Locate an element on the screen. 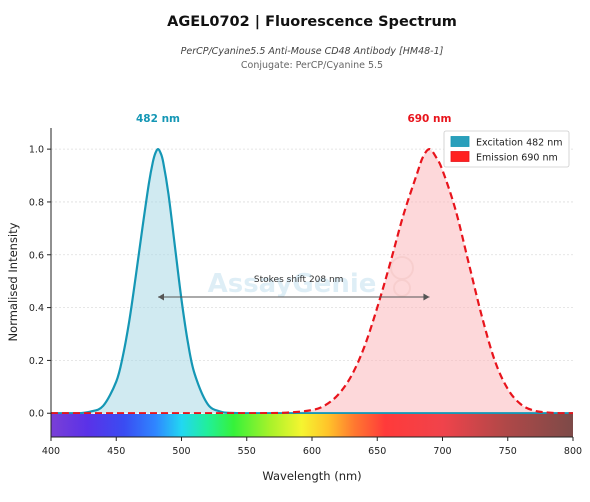  x-tick-label: 700 is located at coordinates (442, 451).